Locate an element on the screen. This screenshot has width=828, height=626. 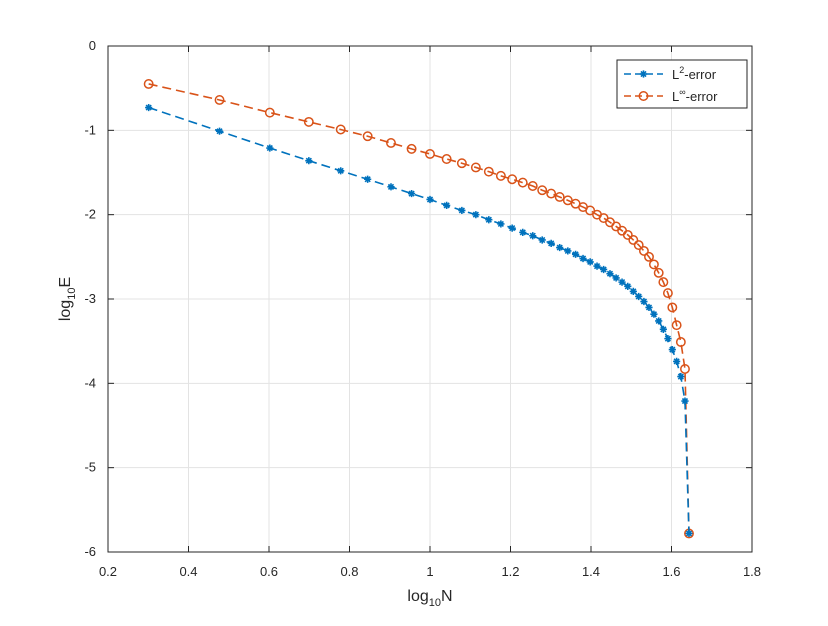
legend-marker-icon-l2 is located at coordinates (643, 74).